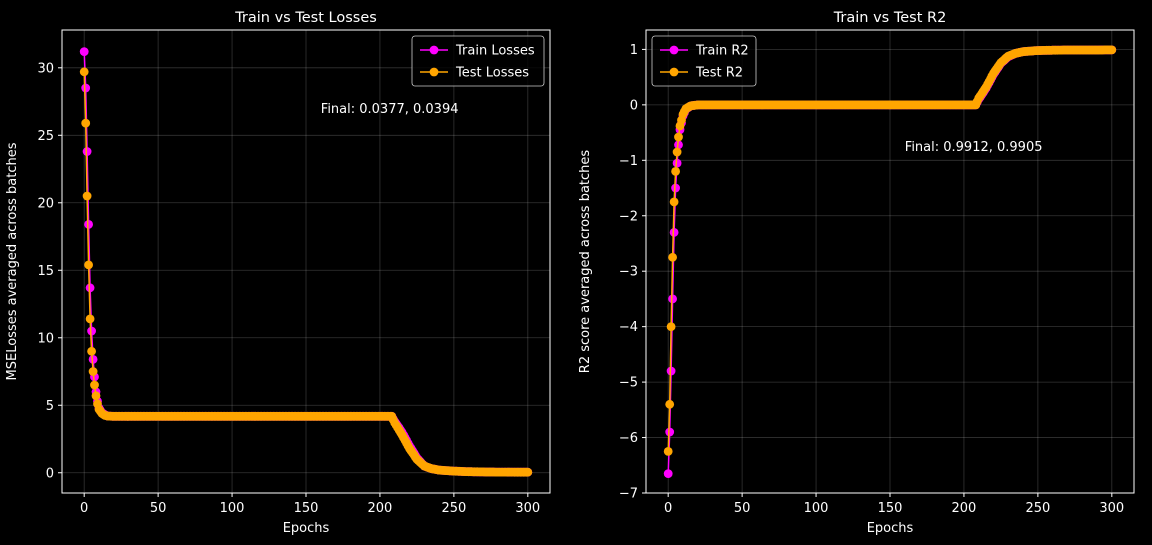 Image resolution: width=1152 pixels, height=545 pixels. I want to click on final-annotation: Final: 0.9912, 0.9905, so click(974, 147).